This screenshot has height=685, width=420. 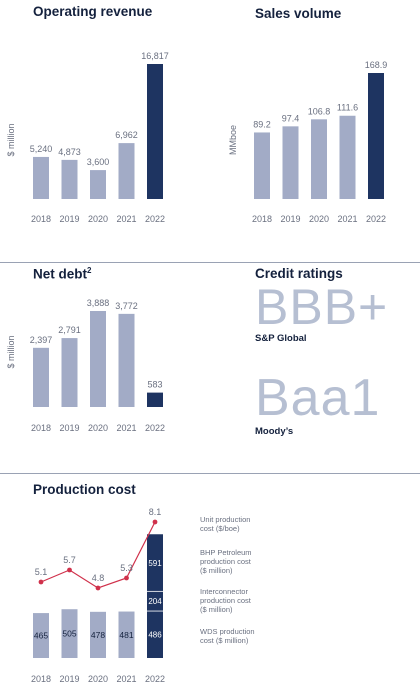 What do you see at coordinates (126, 568) in the screenshot?
I see `unit-cost-label: 5.3` at bounding box center [126, 568].